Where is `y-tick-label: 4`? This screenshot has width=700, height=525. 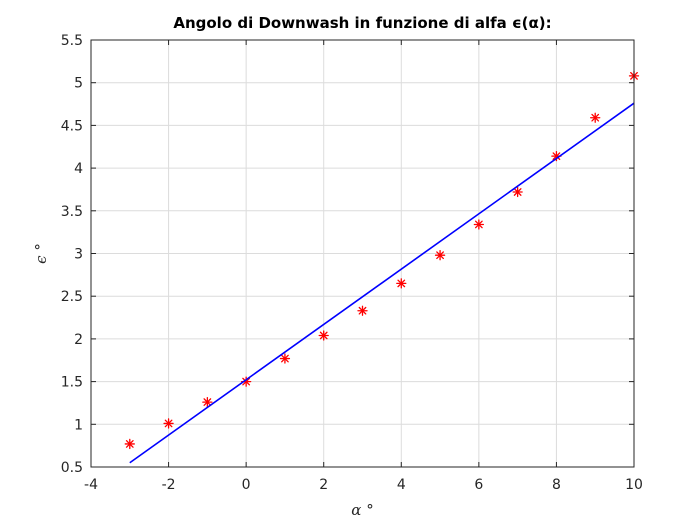 y-tick-label: 4 is located at coordinates (78, 169).